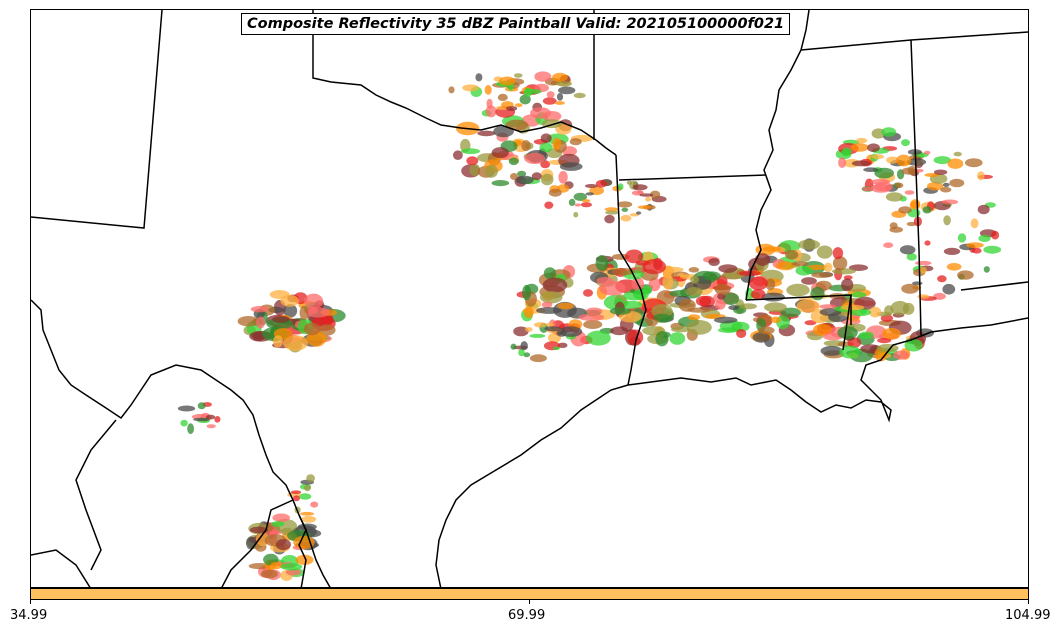 This screenshot has height=633, width=1062. Describe the element at coordinates (532, 485) in the screenshot. I see `coastline-texas` at that location.